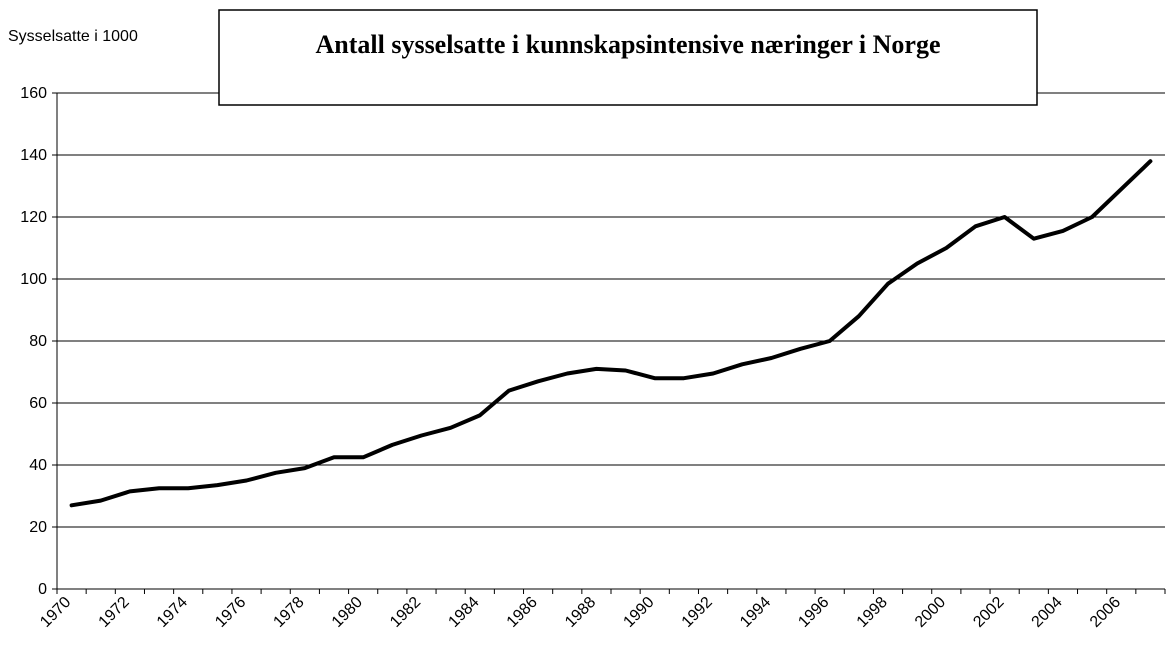  What do you see at coordinates (697, 612) in the screenshot?
I see `x-tick-label: 1992` at bounding box center [697, 612].